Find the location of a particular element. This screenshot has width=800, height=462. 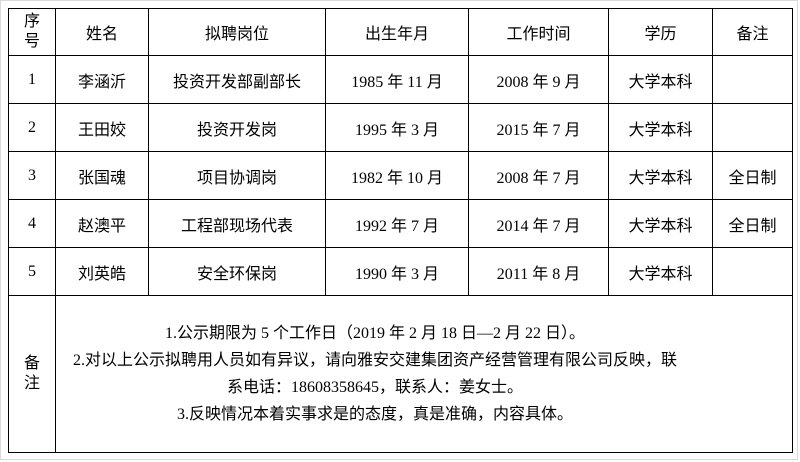

header-education: 学历 is located at coordinates (660, 32).